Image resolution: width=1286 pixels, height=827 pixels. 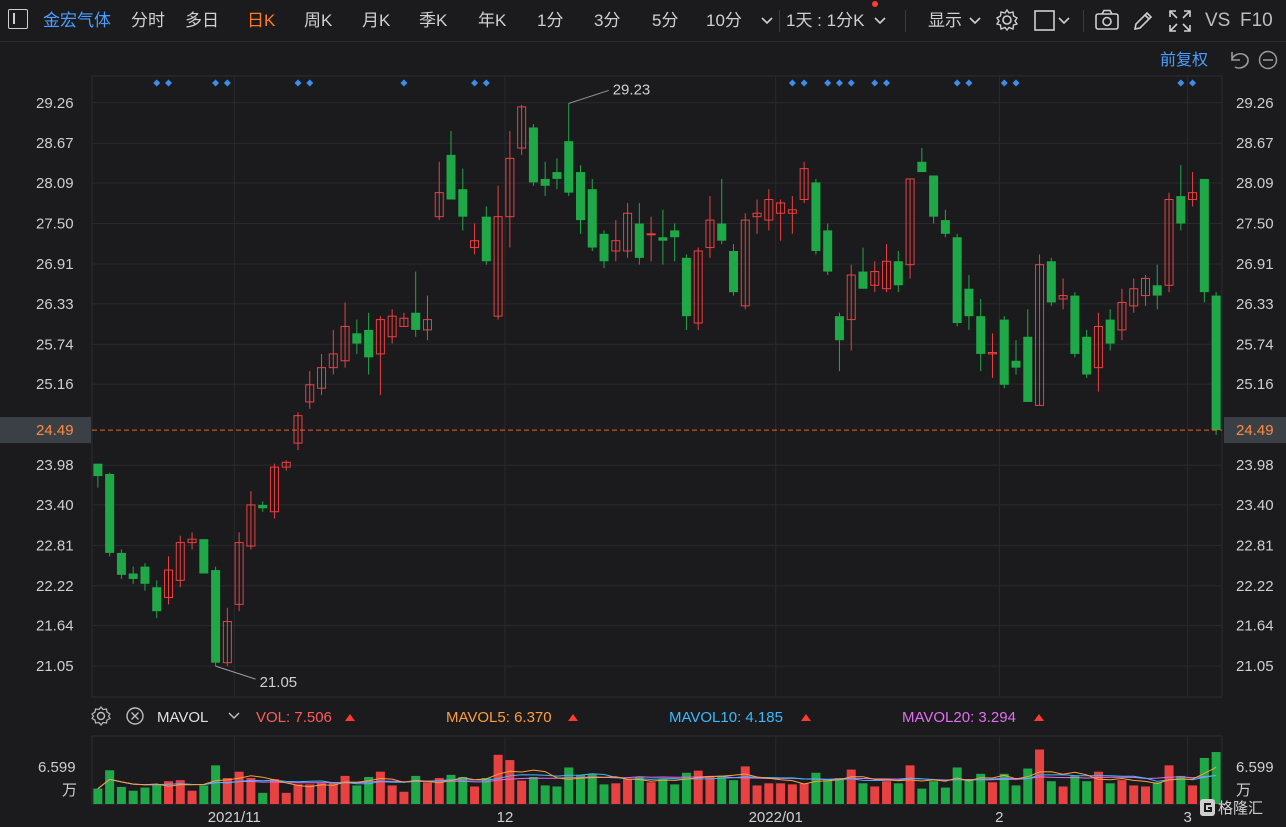 I want to click on tab-multiday: 多日, so click(x=202, y=20).